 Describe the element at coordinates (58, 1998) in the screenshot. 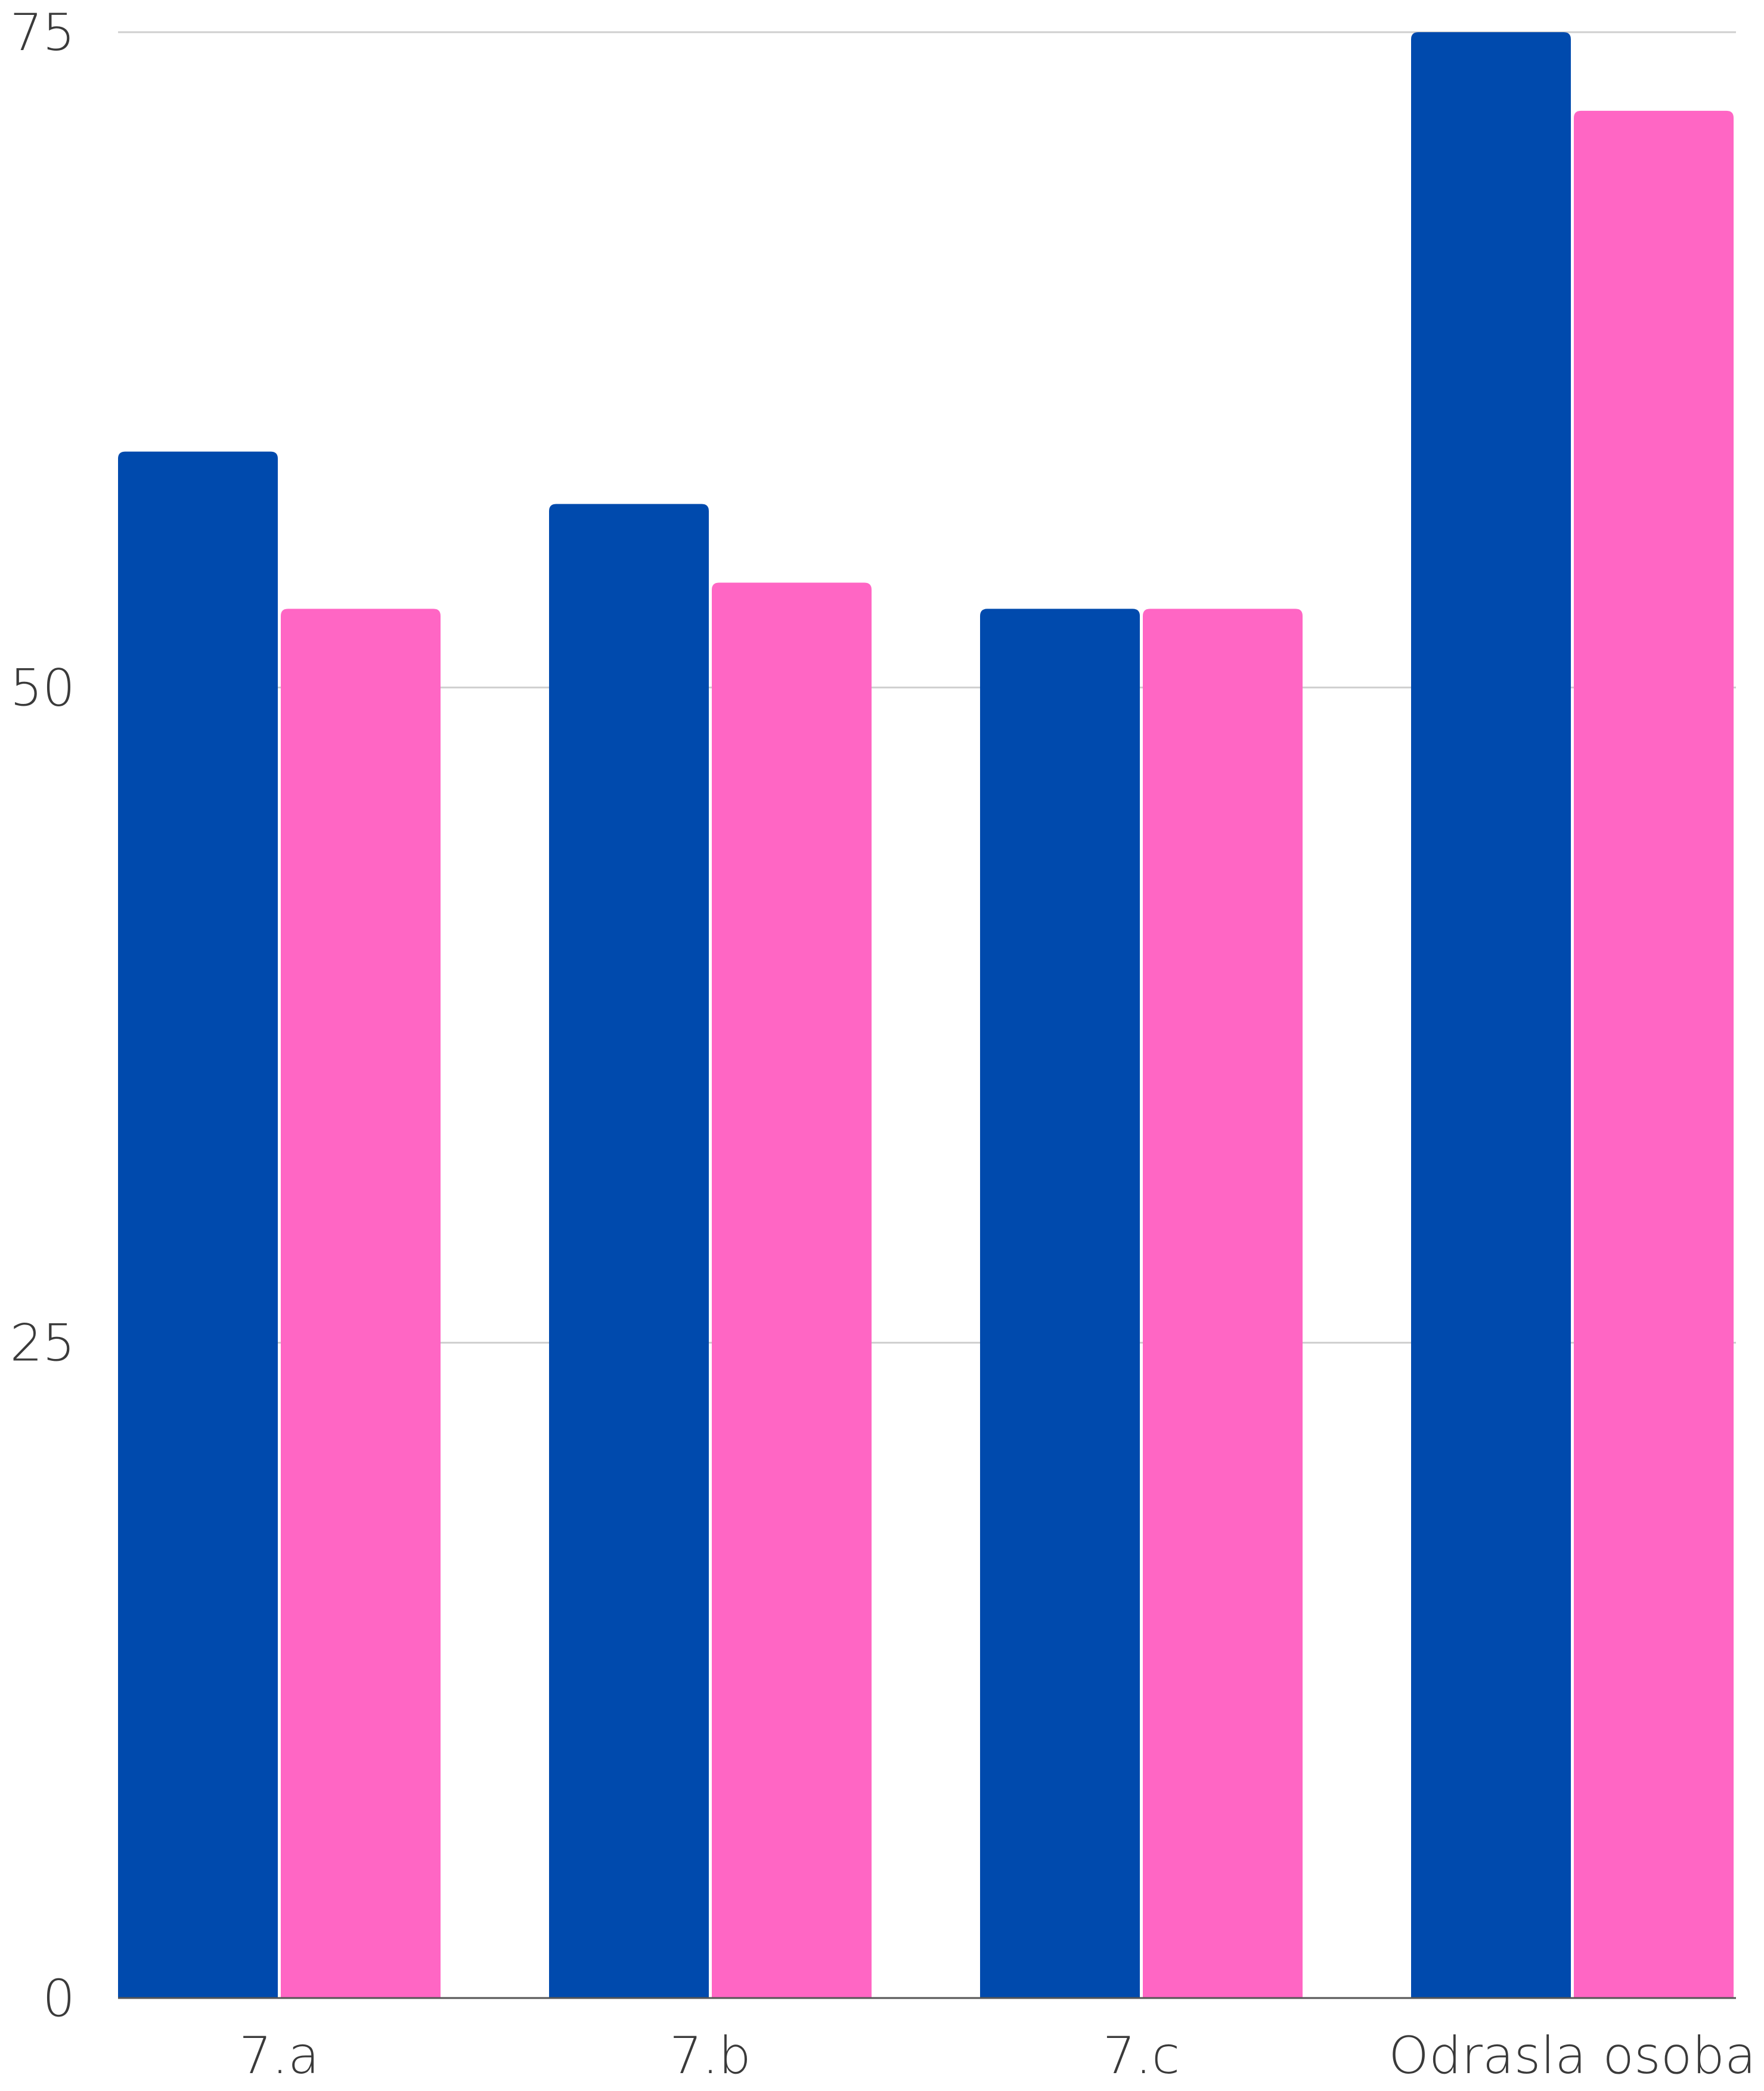

I see `y-tick-label-0: 0` at that location.